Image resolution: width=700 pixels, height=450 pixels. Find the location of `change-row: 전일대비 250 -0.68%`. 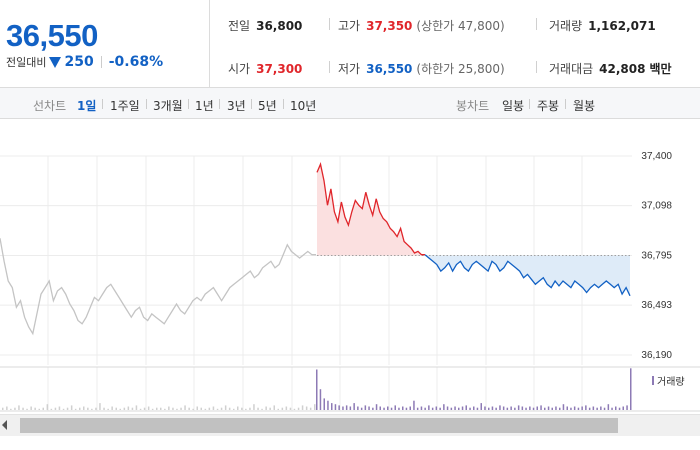

change-row: 전일대비 250 -0.68% is located at coordinates (84, 62).